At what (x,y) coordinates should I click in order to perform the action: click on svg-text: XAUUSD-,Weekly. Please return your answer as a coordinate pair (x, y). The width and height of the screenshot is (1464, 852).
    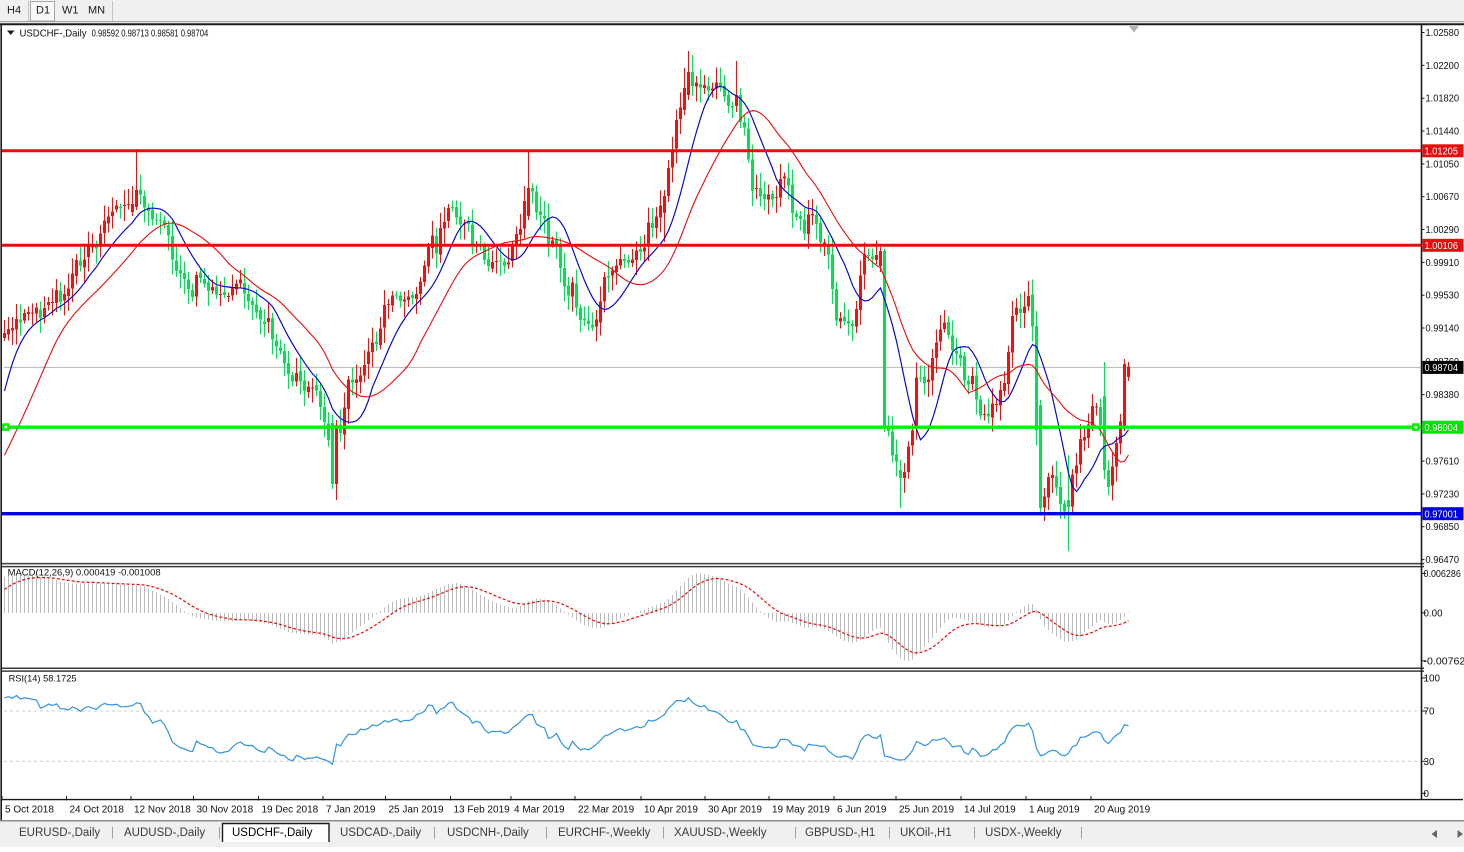
    Looking at the image, I should click on (720, 833).